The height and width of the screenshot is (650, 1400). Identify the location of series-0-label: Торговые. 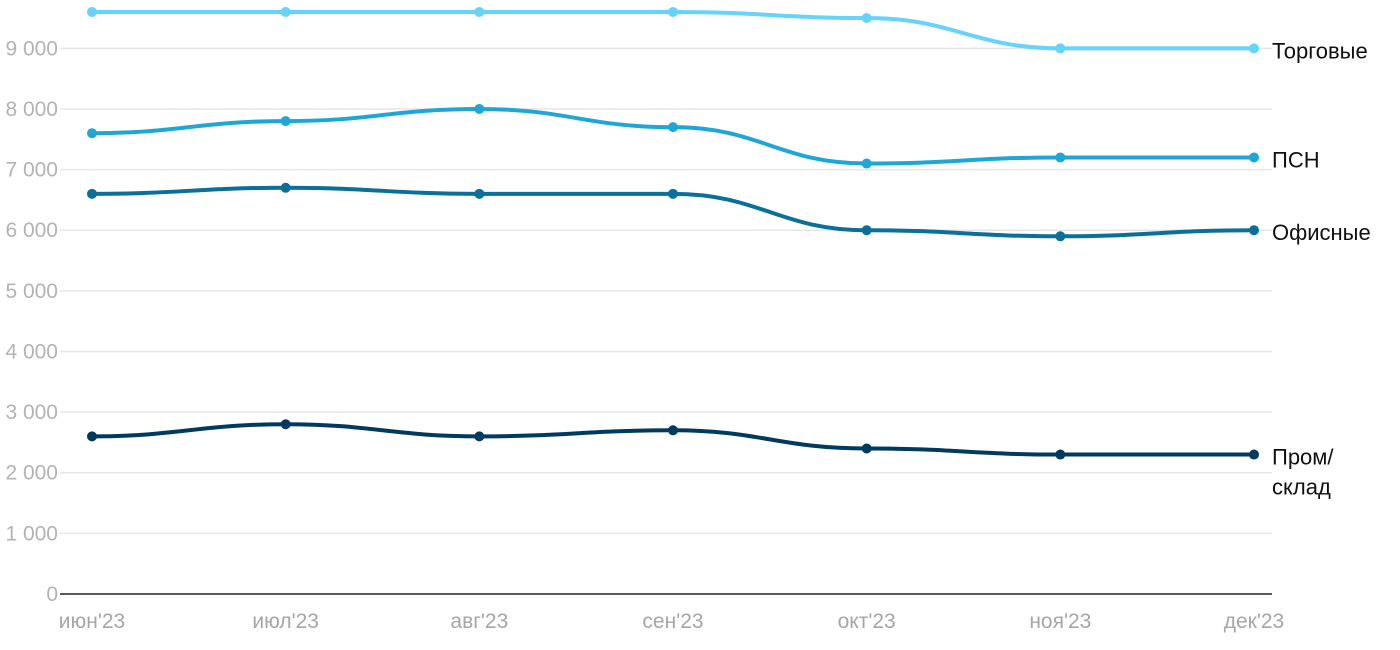
(1320, 50).